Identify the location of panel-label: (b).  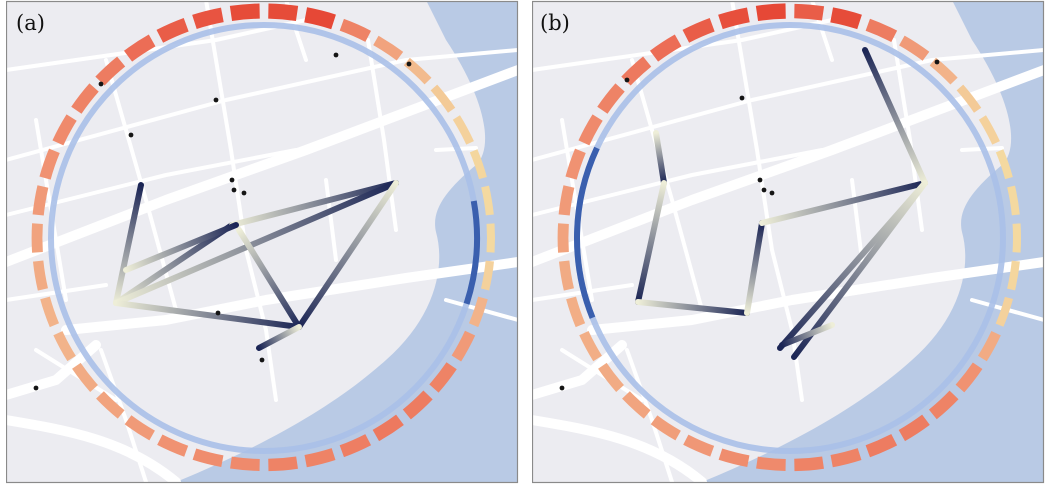
(555, 23).